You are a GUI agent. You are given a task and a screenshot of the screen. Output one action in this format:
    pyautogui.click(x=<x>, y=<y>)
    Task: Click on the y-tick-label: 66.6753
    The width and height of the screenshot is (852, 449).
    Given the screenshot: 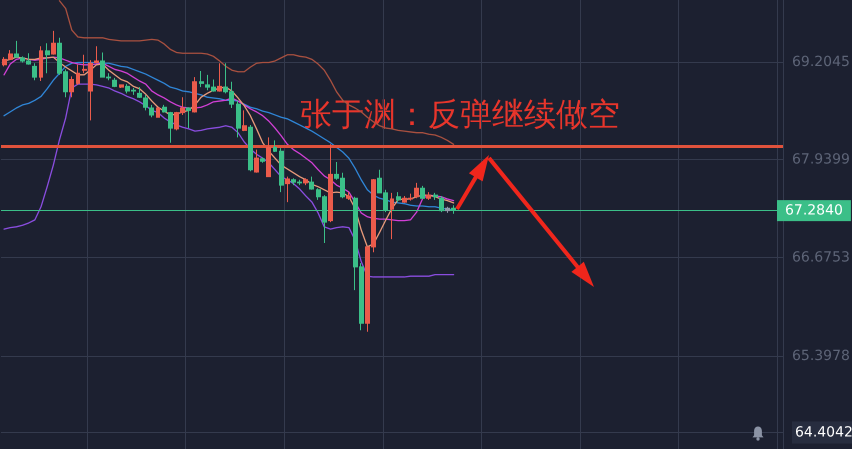 What is the action you would take?
    pyautogui.click(x=821, y=257)
    